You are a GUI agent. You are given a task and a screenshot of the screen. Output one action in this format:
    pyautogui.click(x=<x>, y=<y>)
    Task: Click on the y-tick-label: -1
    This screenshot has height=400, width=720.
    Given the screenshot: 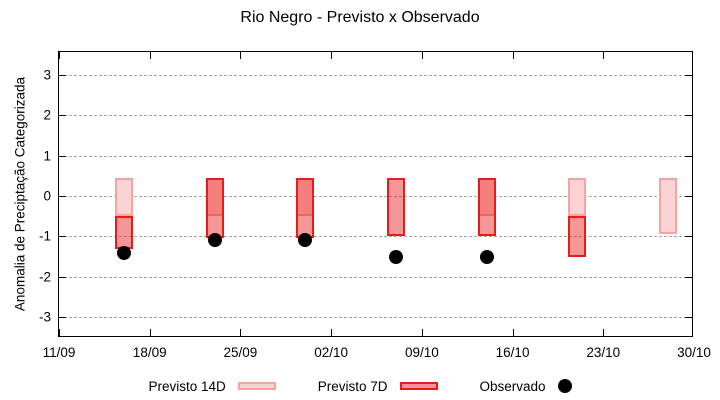 What is the action you would take?
    pyautogui.click(x=44, y=236)
    